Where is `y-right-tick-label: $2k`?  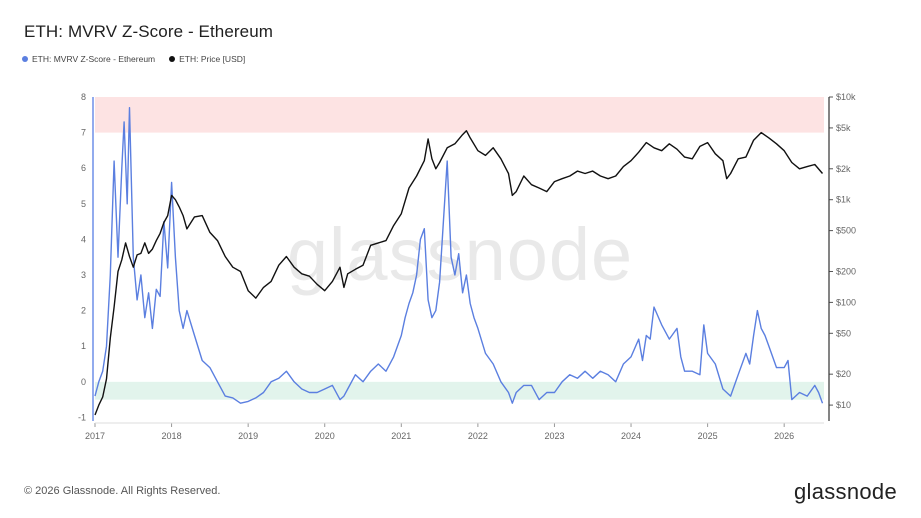
y-right-tick-label: $2k is located at coordinates (843, 169).